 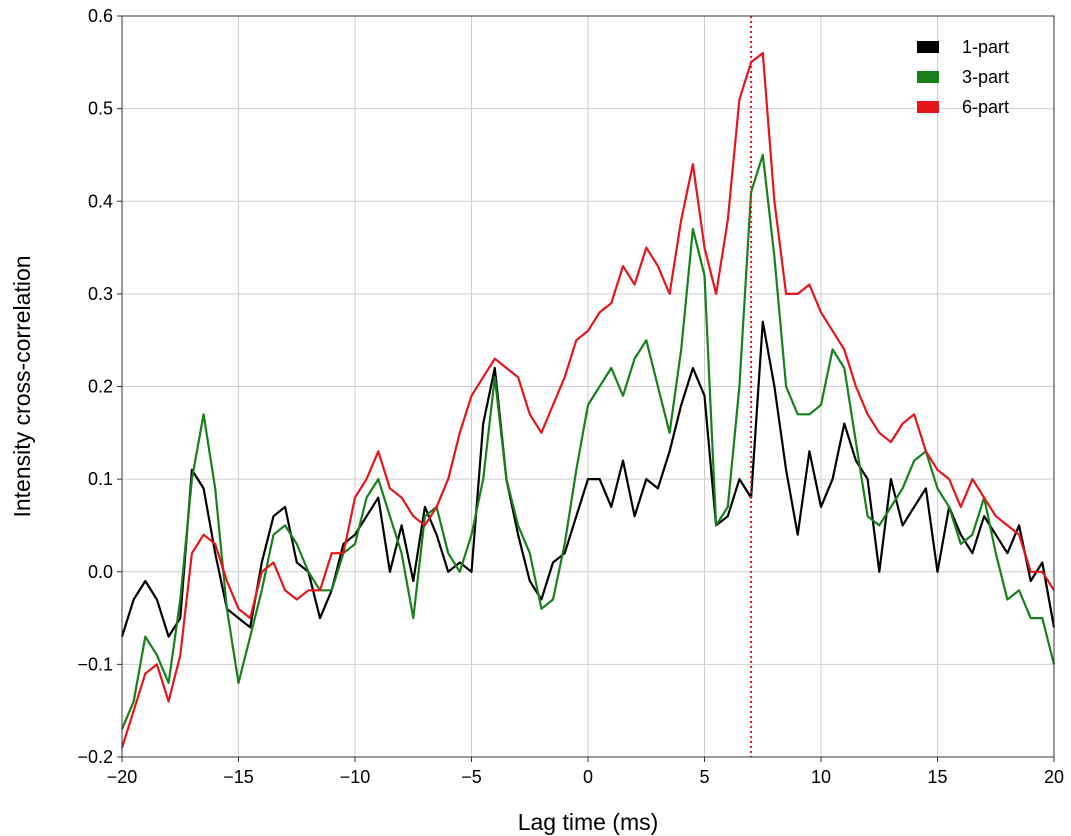 What do you see at coordinates (985, 107) in the screenshot?
I see `legend-label: 6-part` at bounding box center [985, 107].